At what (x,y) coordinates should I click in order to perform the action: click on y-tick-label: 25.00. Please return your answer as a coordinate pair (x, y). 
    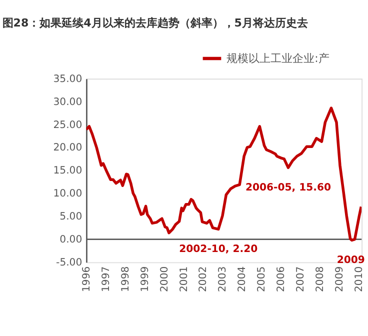
    Looking at the image, I should click on (67, 125).